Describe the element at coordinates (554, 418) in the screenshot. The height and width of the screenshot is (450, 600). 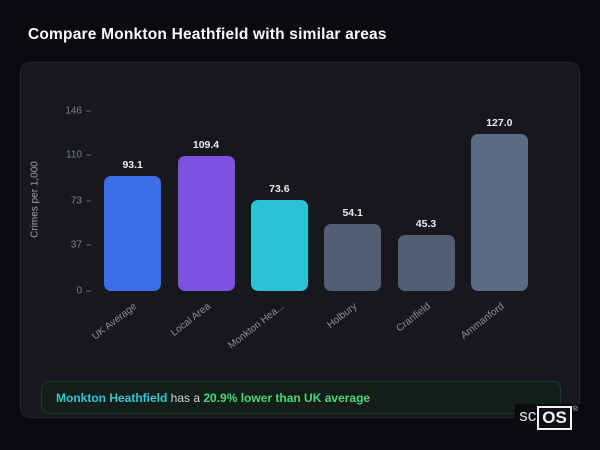
I see `logo-box: OS` at that location.